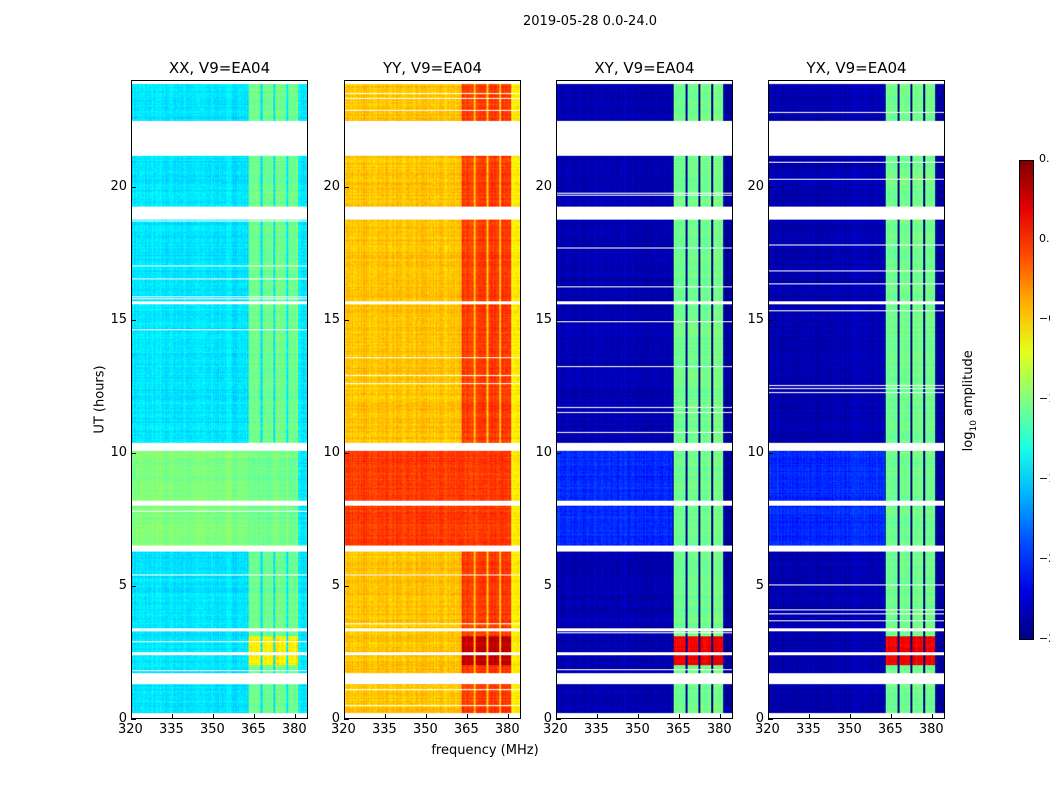 Image resolution: width=1050 pixels, height=800 pixels. I want to click on colorbar-tick-label: −2.5, so click(1044, 638).